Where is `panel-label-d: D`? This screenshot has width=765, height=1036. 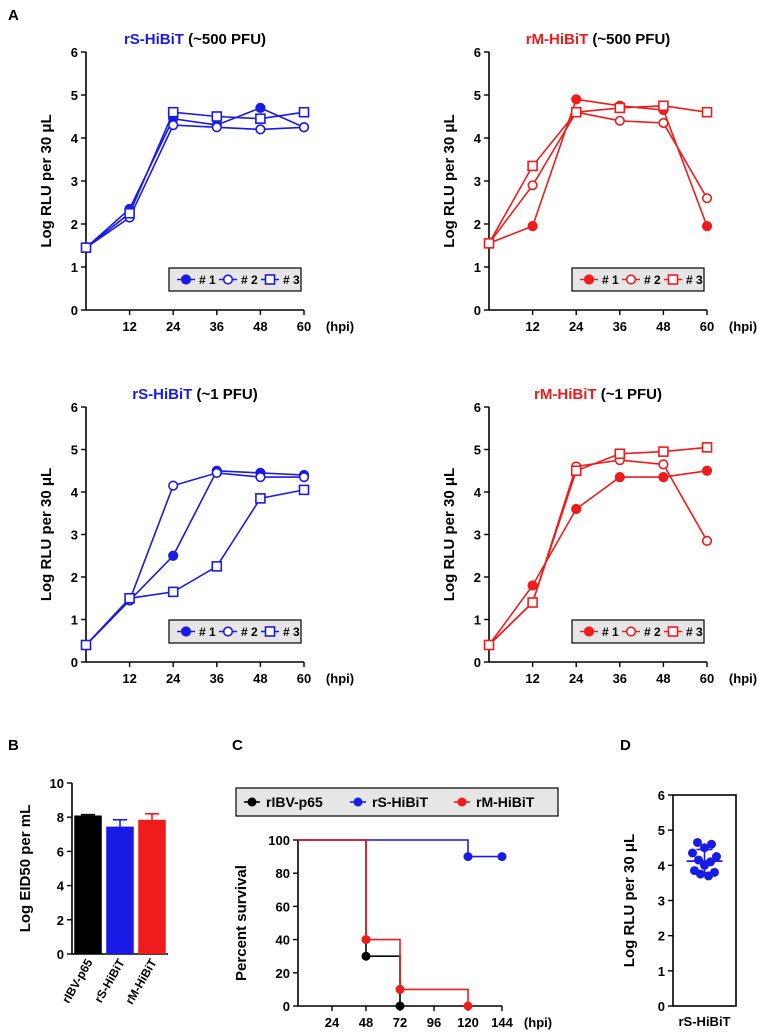
panel-label-d: D is located at coordinates (625, 745).